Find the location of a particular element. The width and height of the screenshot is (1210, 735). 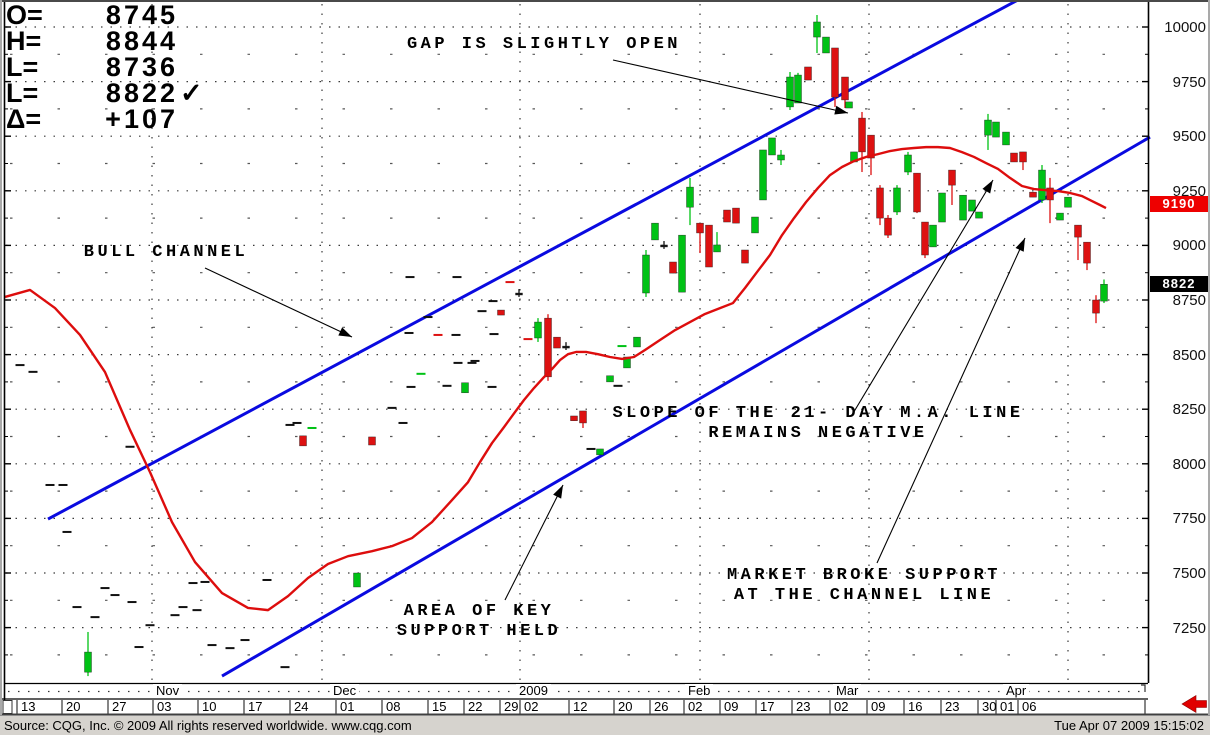

week-tick-label: 01 is located at coordinates (347, 706).